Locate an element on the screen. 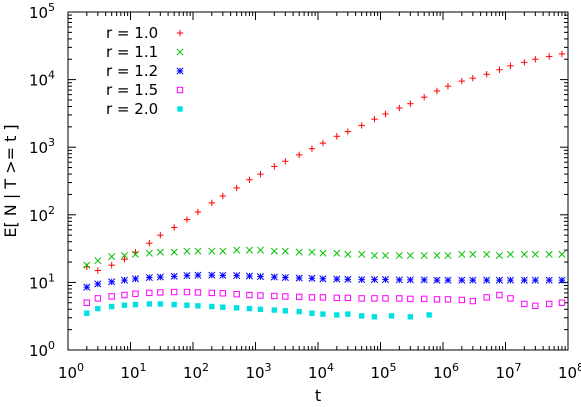 This screenshot has width=581, height=407. legend-marker is located at coordinates (180, 90).